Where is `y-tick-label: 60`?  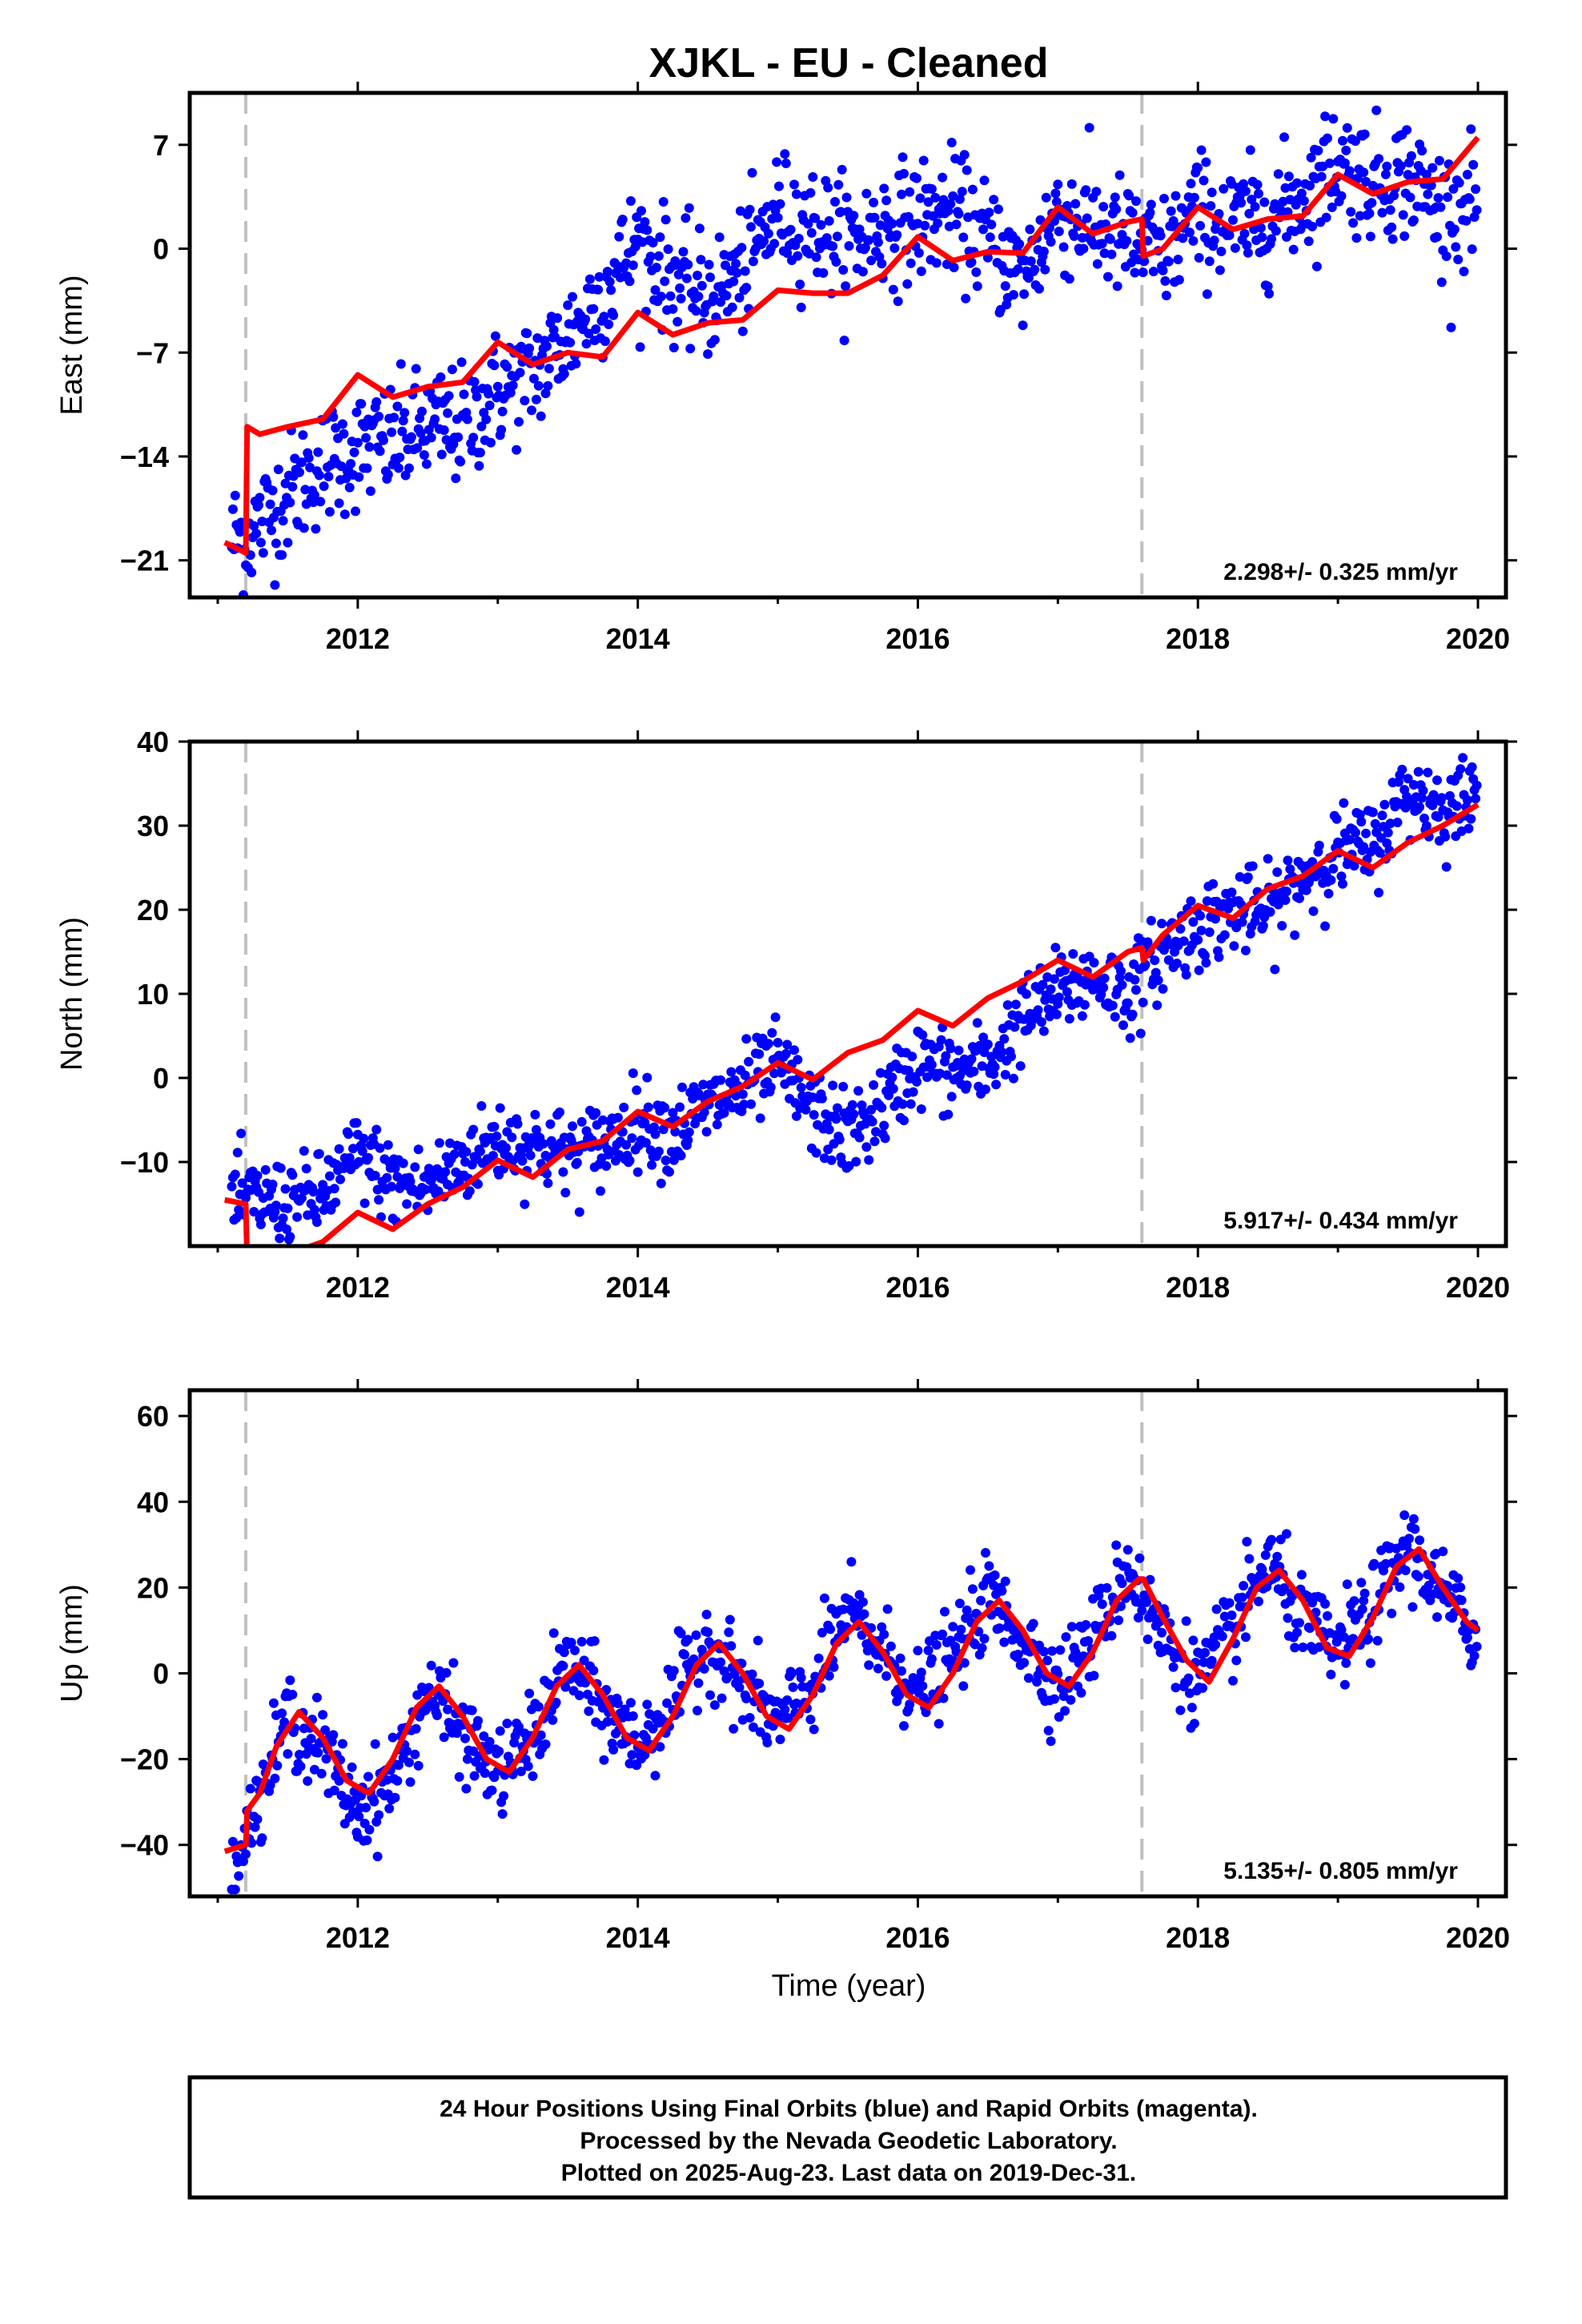
y-tick-label: 60 is located at coordinates (153, 1416).